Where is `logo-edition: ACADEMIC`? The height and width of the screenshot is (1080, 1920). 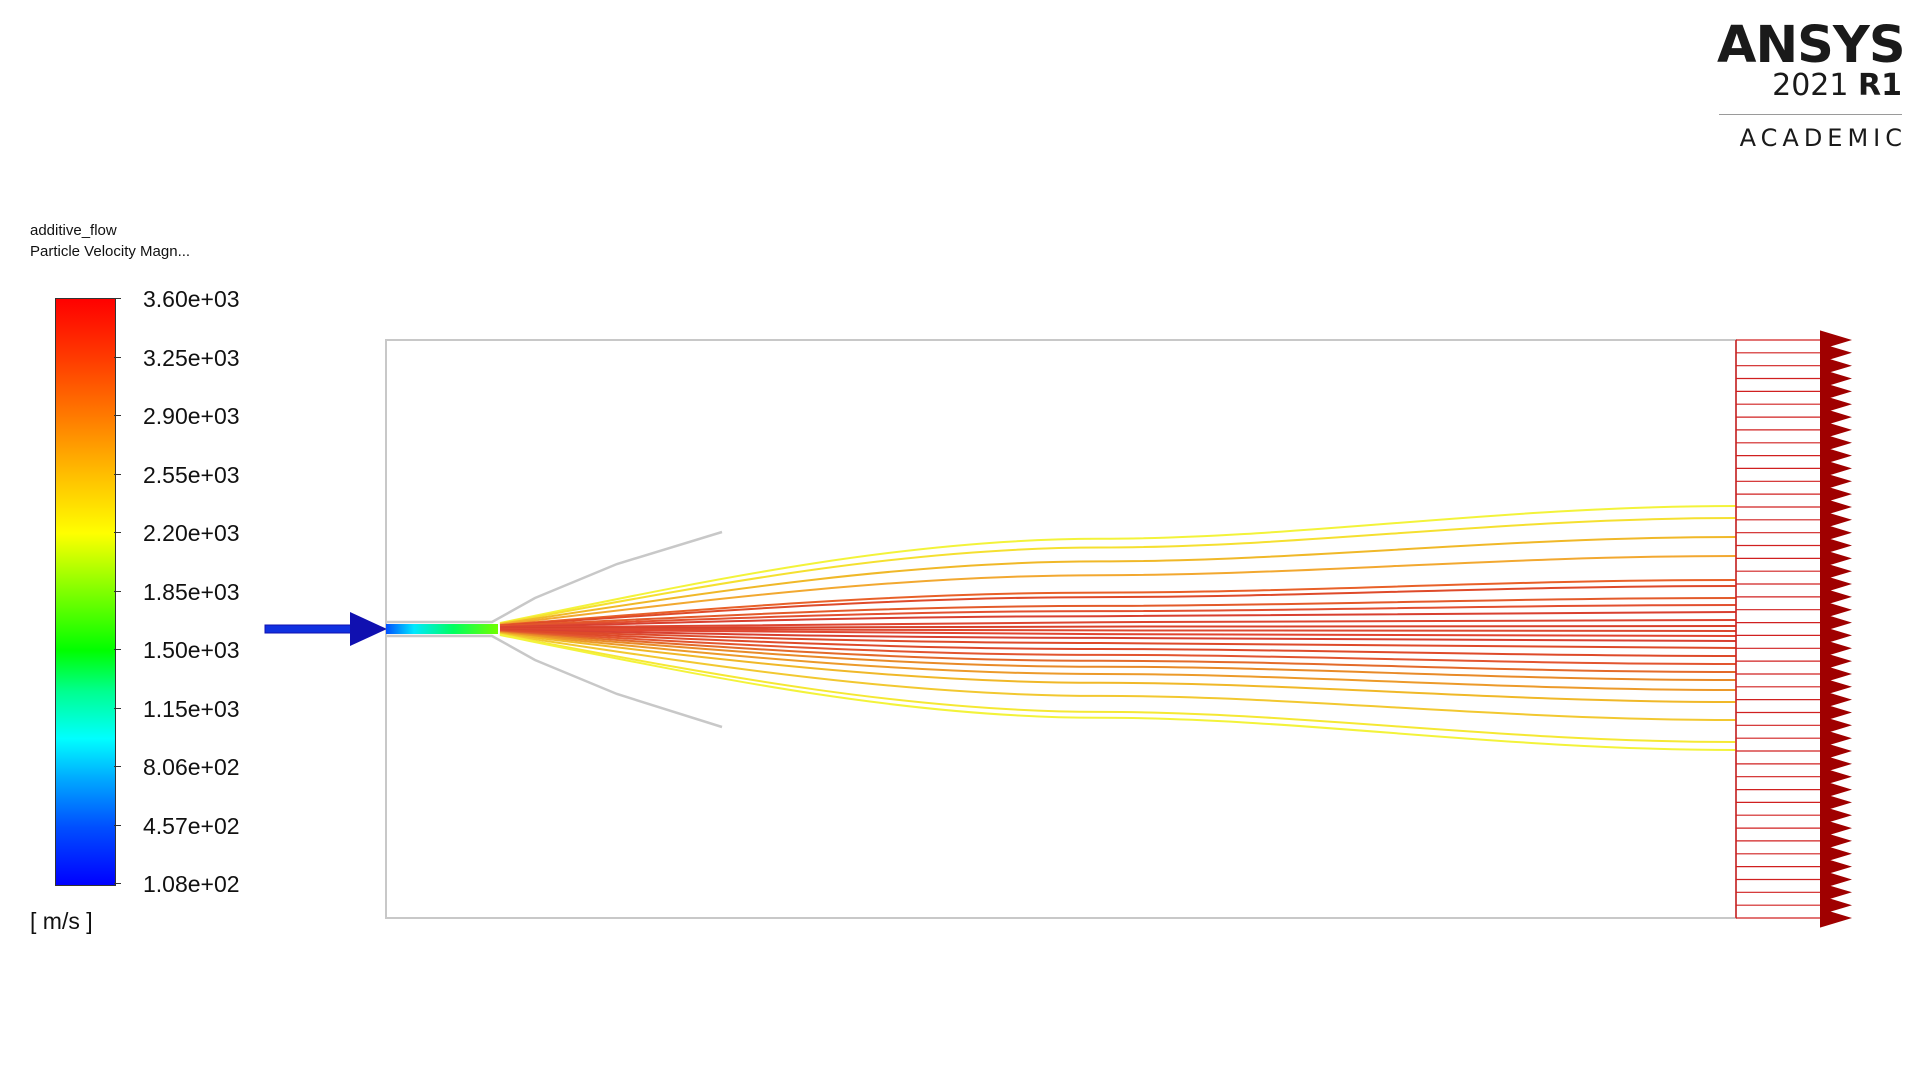
logo-edition: ACADEMIC is located at coordinates (1823, 138).